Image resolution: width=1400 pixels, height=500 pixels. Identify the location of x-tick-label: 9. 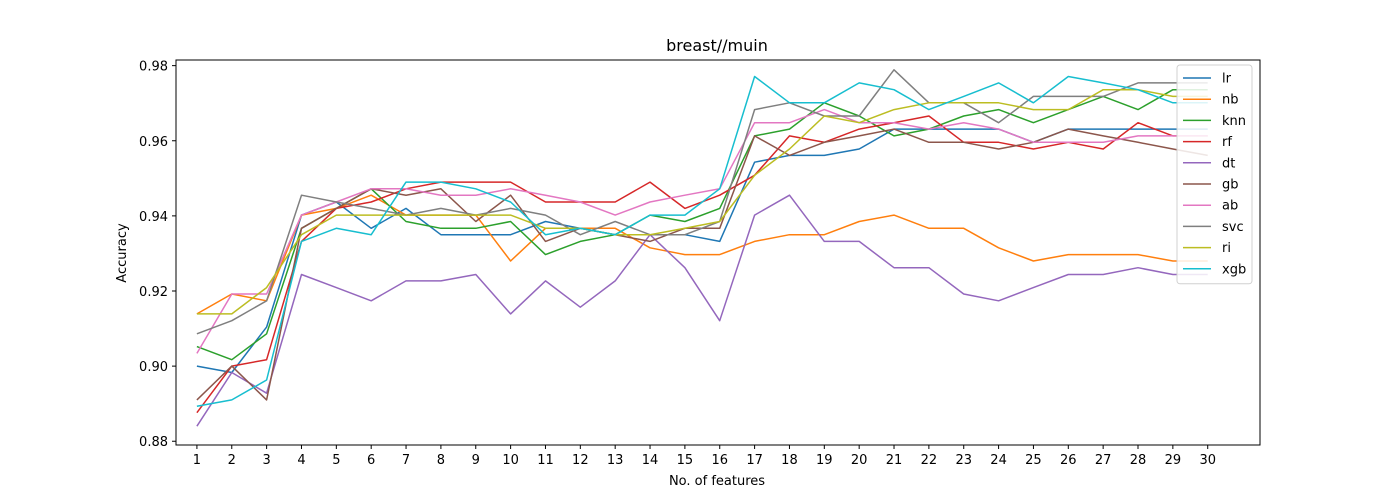
(476, 460).